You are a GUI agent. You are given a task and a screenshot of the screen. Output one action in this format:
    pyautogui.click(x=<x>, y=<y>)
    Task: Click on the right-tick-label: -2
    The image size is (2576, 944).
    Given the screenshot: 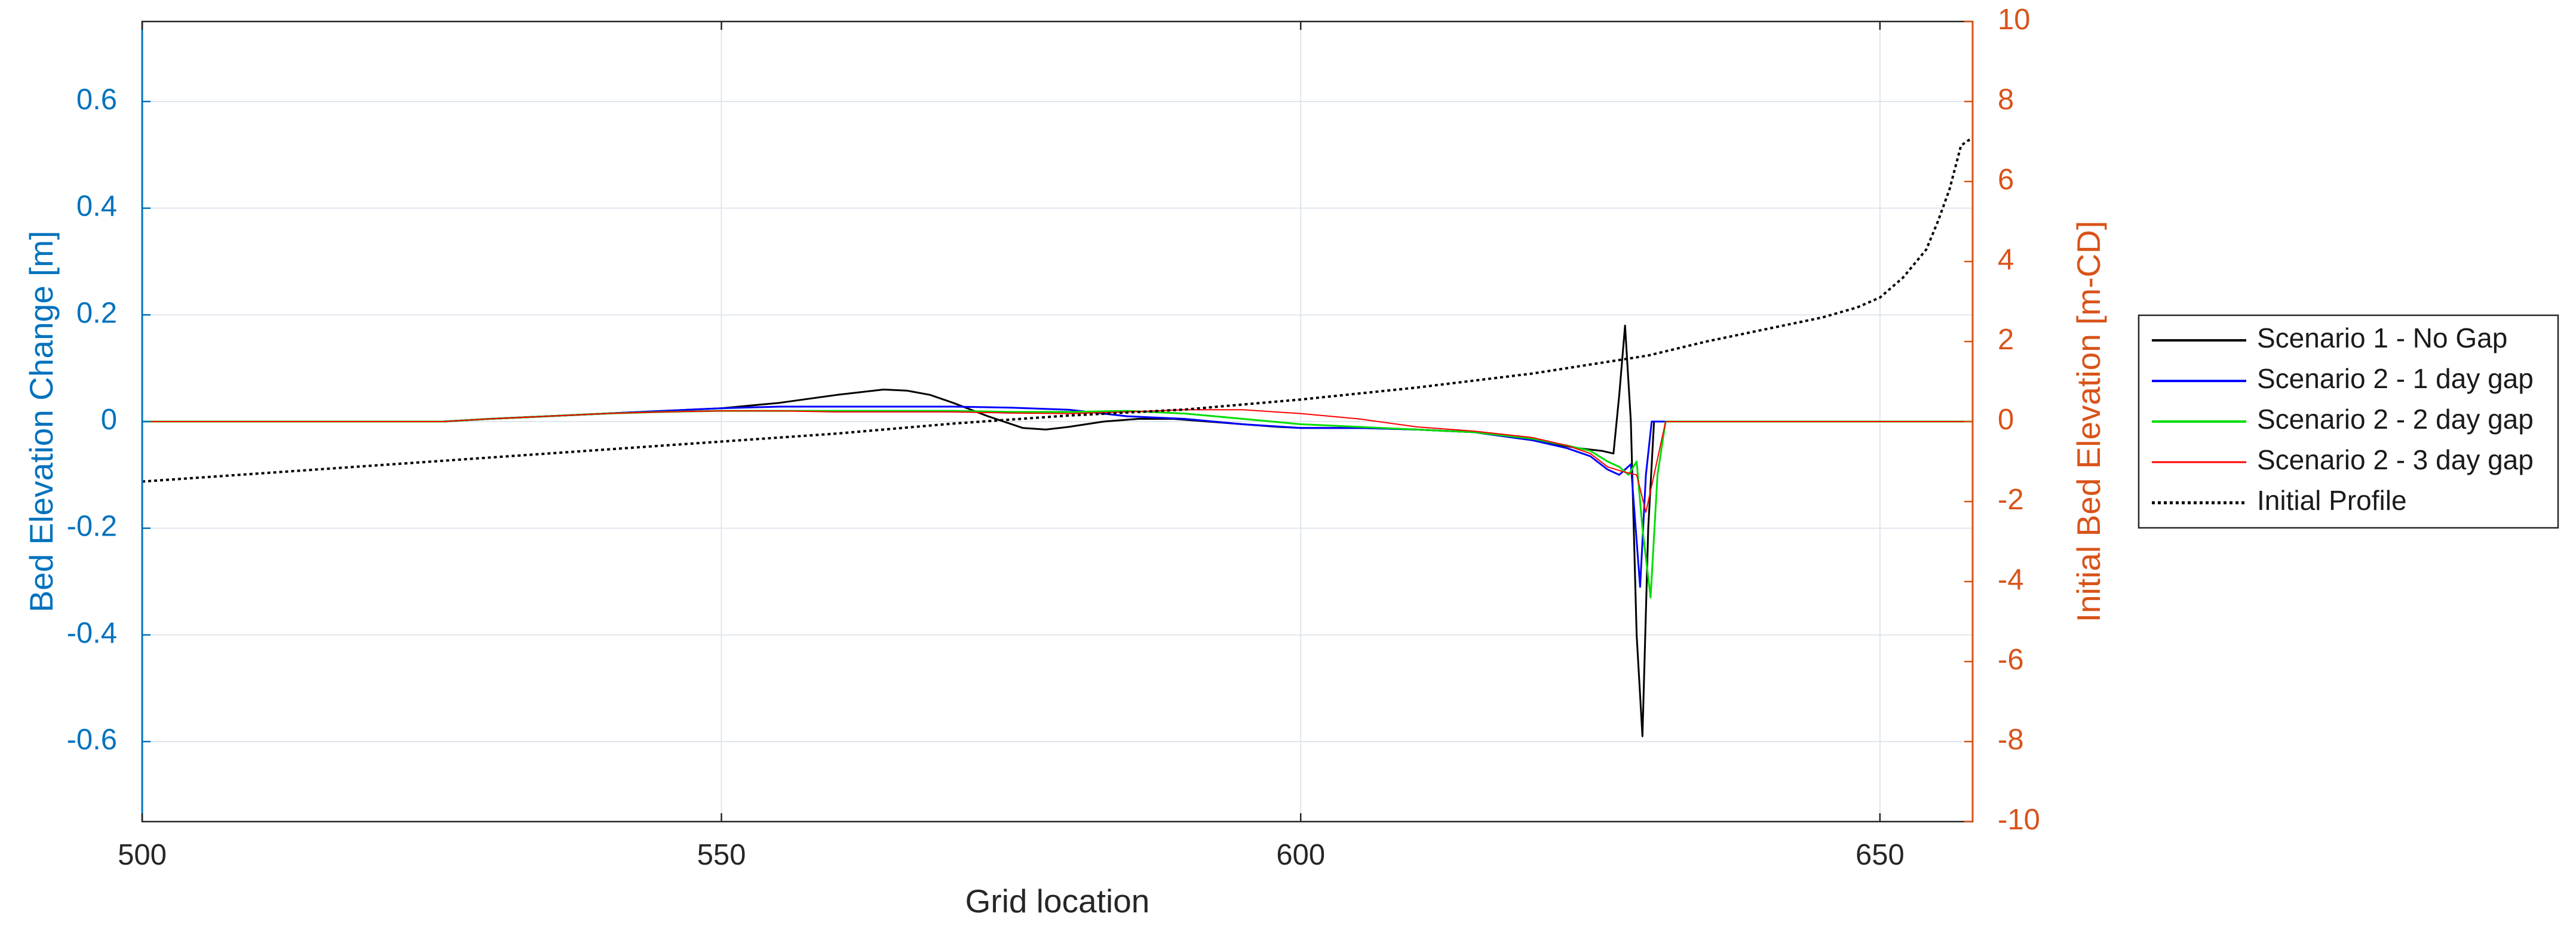 What is the action you would take?
    pyautogui.click(x=2011, y=500)
    